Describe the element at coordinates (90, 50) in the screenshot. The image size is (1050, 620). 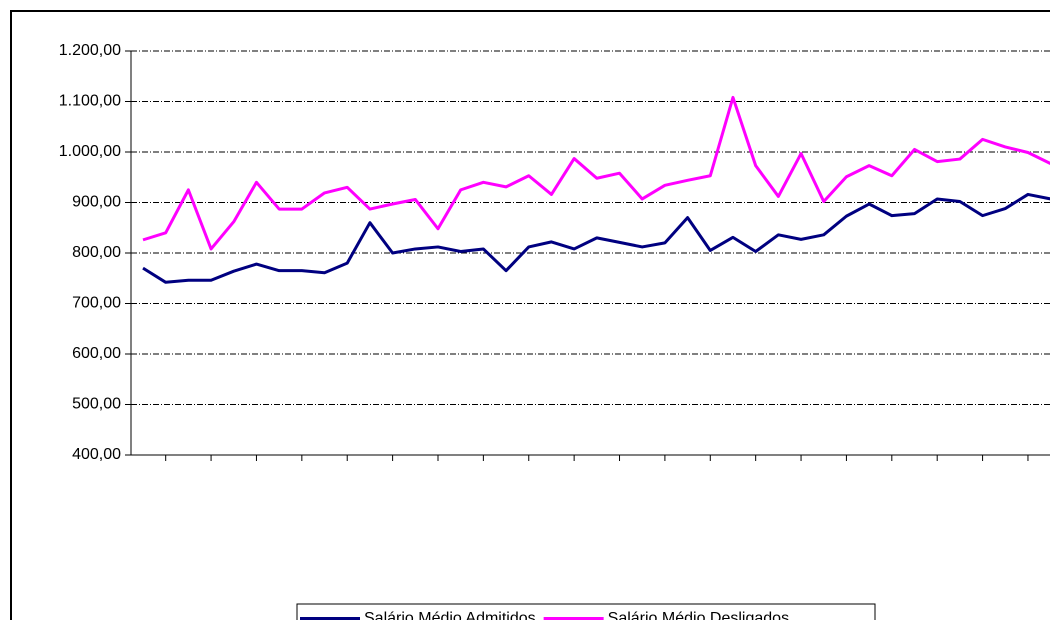
I see `y-tick-label: 1.200,00` at that location.